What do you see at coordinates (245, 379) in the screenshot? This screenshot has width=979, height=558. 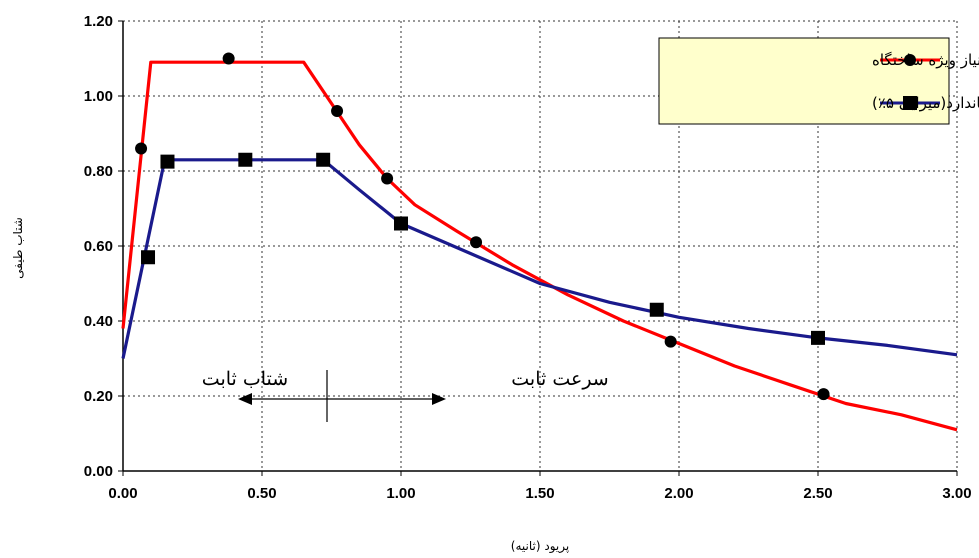 I see `annotation-constant-acceleration: شتاب ثابت` at bounding box center [245, 379].